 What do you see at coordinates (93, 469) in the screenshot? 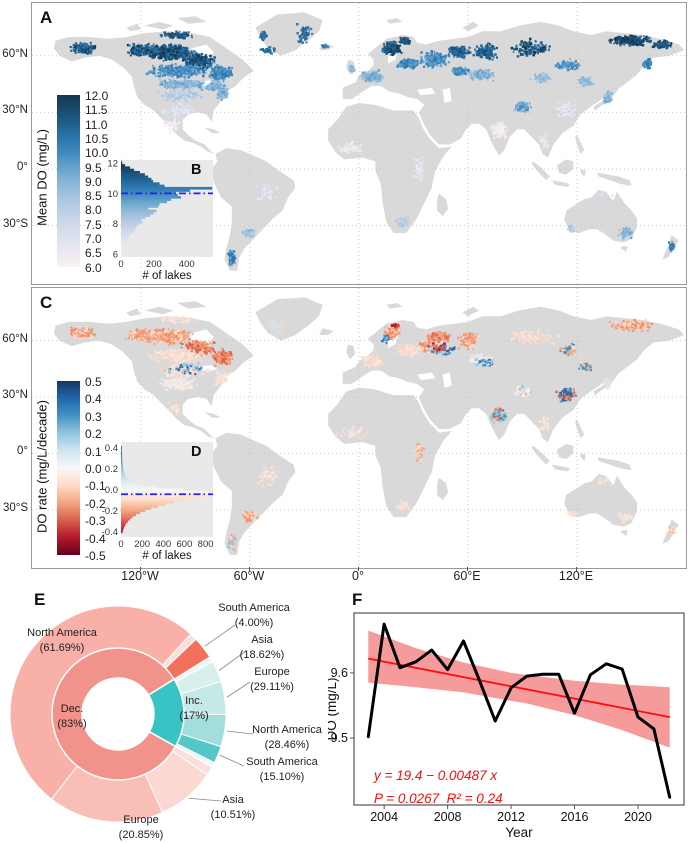
I see `colorbar-tick-label: 0.0` at bounding box center [93, 469].